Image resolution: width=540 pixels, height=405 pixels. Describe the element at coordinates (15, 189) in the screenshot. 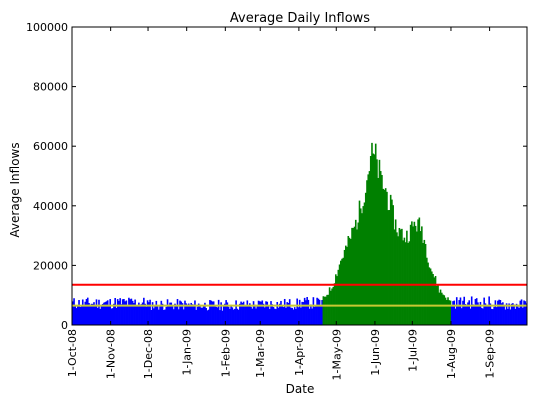

I see `y-axis-label: Average Inflows` at that location.